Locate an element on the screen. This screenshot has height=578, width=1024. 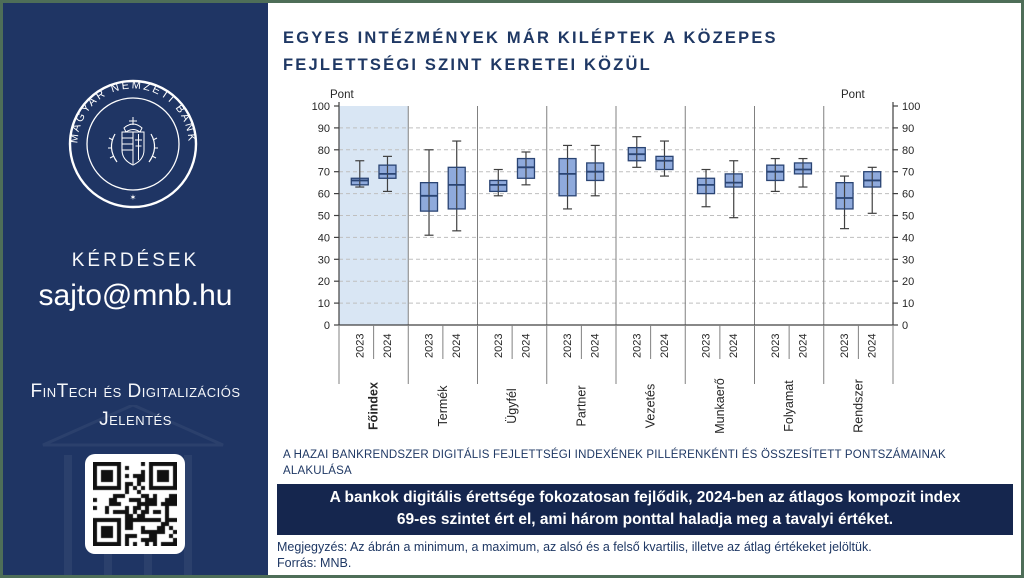
report-title-line2: Jelentés is located at coordinates (135, 419).